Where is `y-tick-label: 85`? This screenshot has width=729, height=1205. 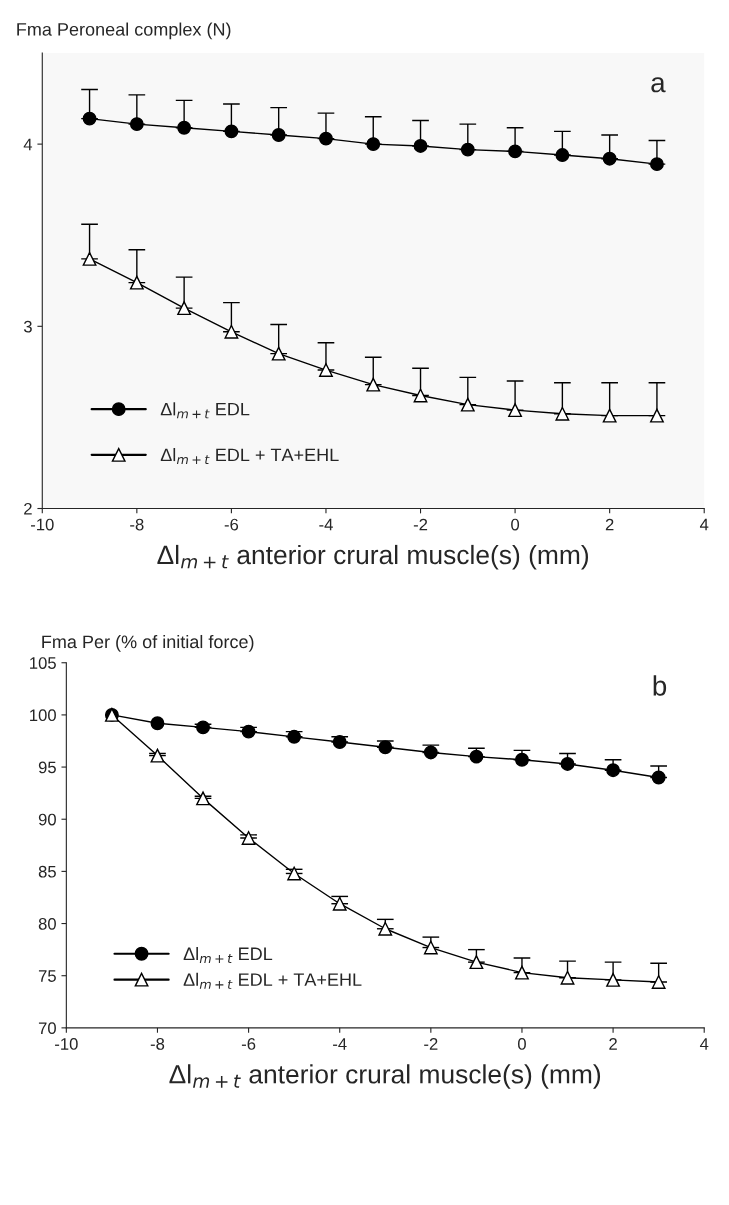 y-tick-label: 85 is located at coordinates (47, 871).